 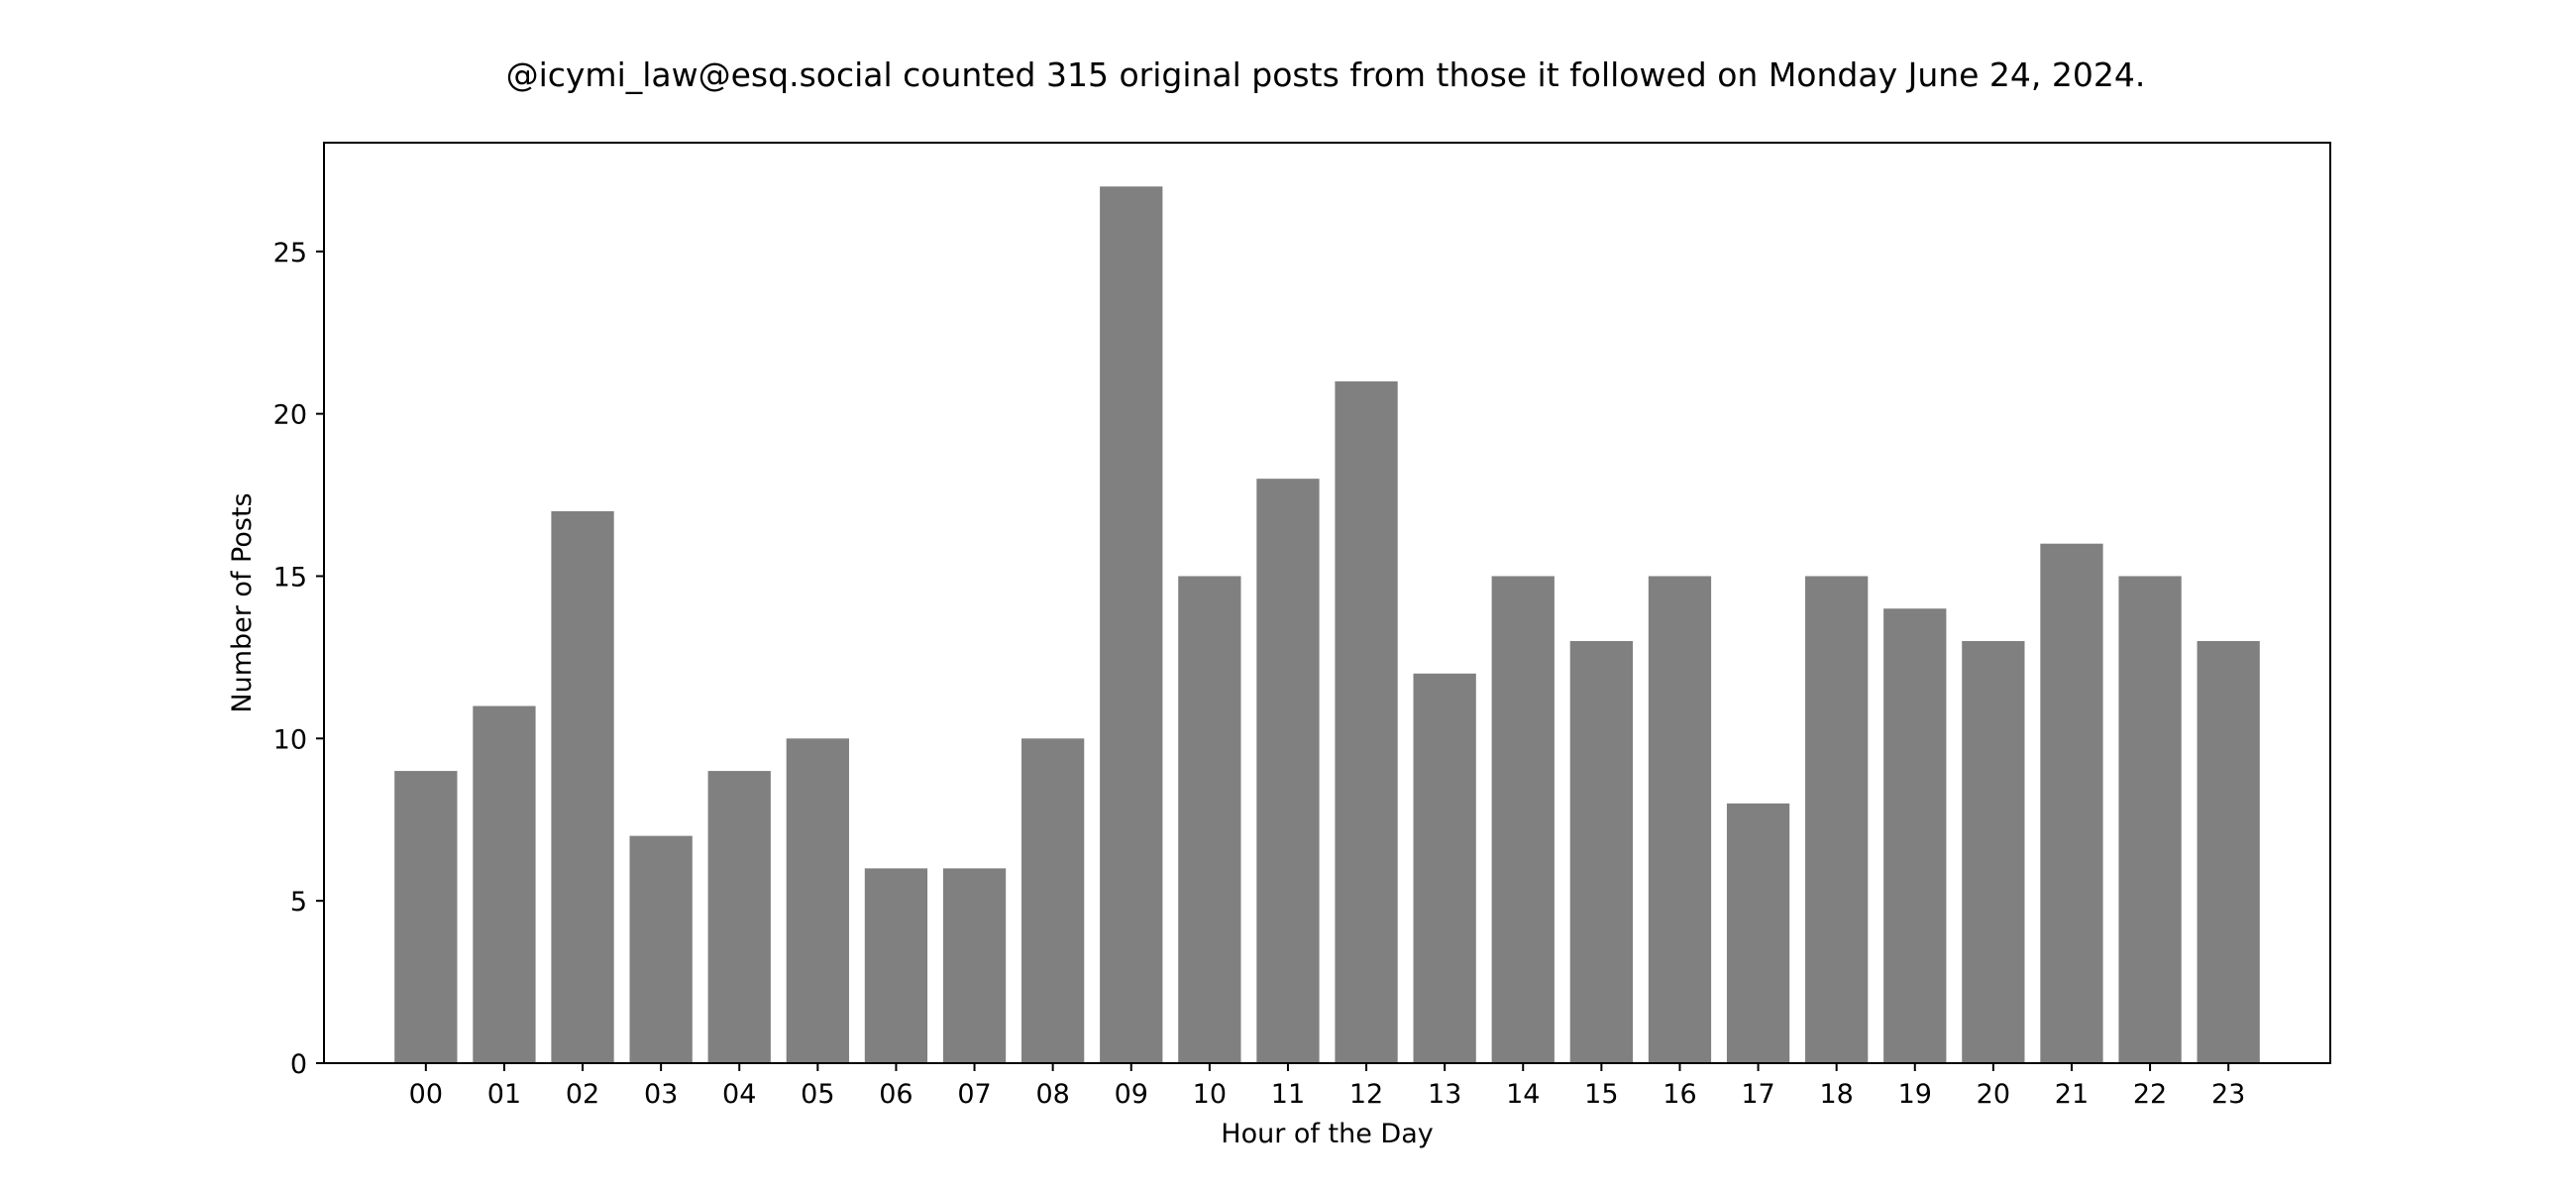 What do you see at coordinates (2228, 1094) in the screenshot?
I see `x-tick-label: 23` at bounding box center [2228, 1094].